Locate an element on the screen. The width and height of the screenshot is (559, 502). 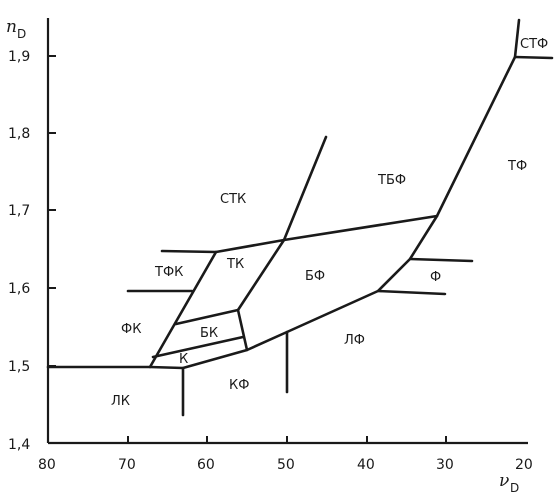
region-label-bk: БК is located at coordinates (209, 333).